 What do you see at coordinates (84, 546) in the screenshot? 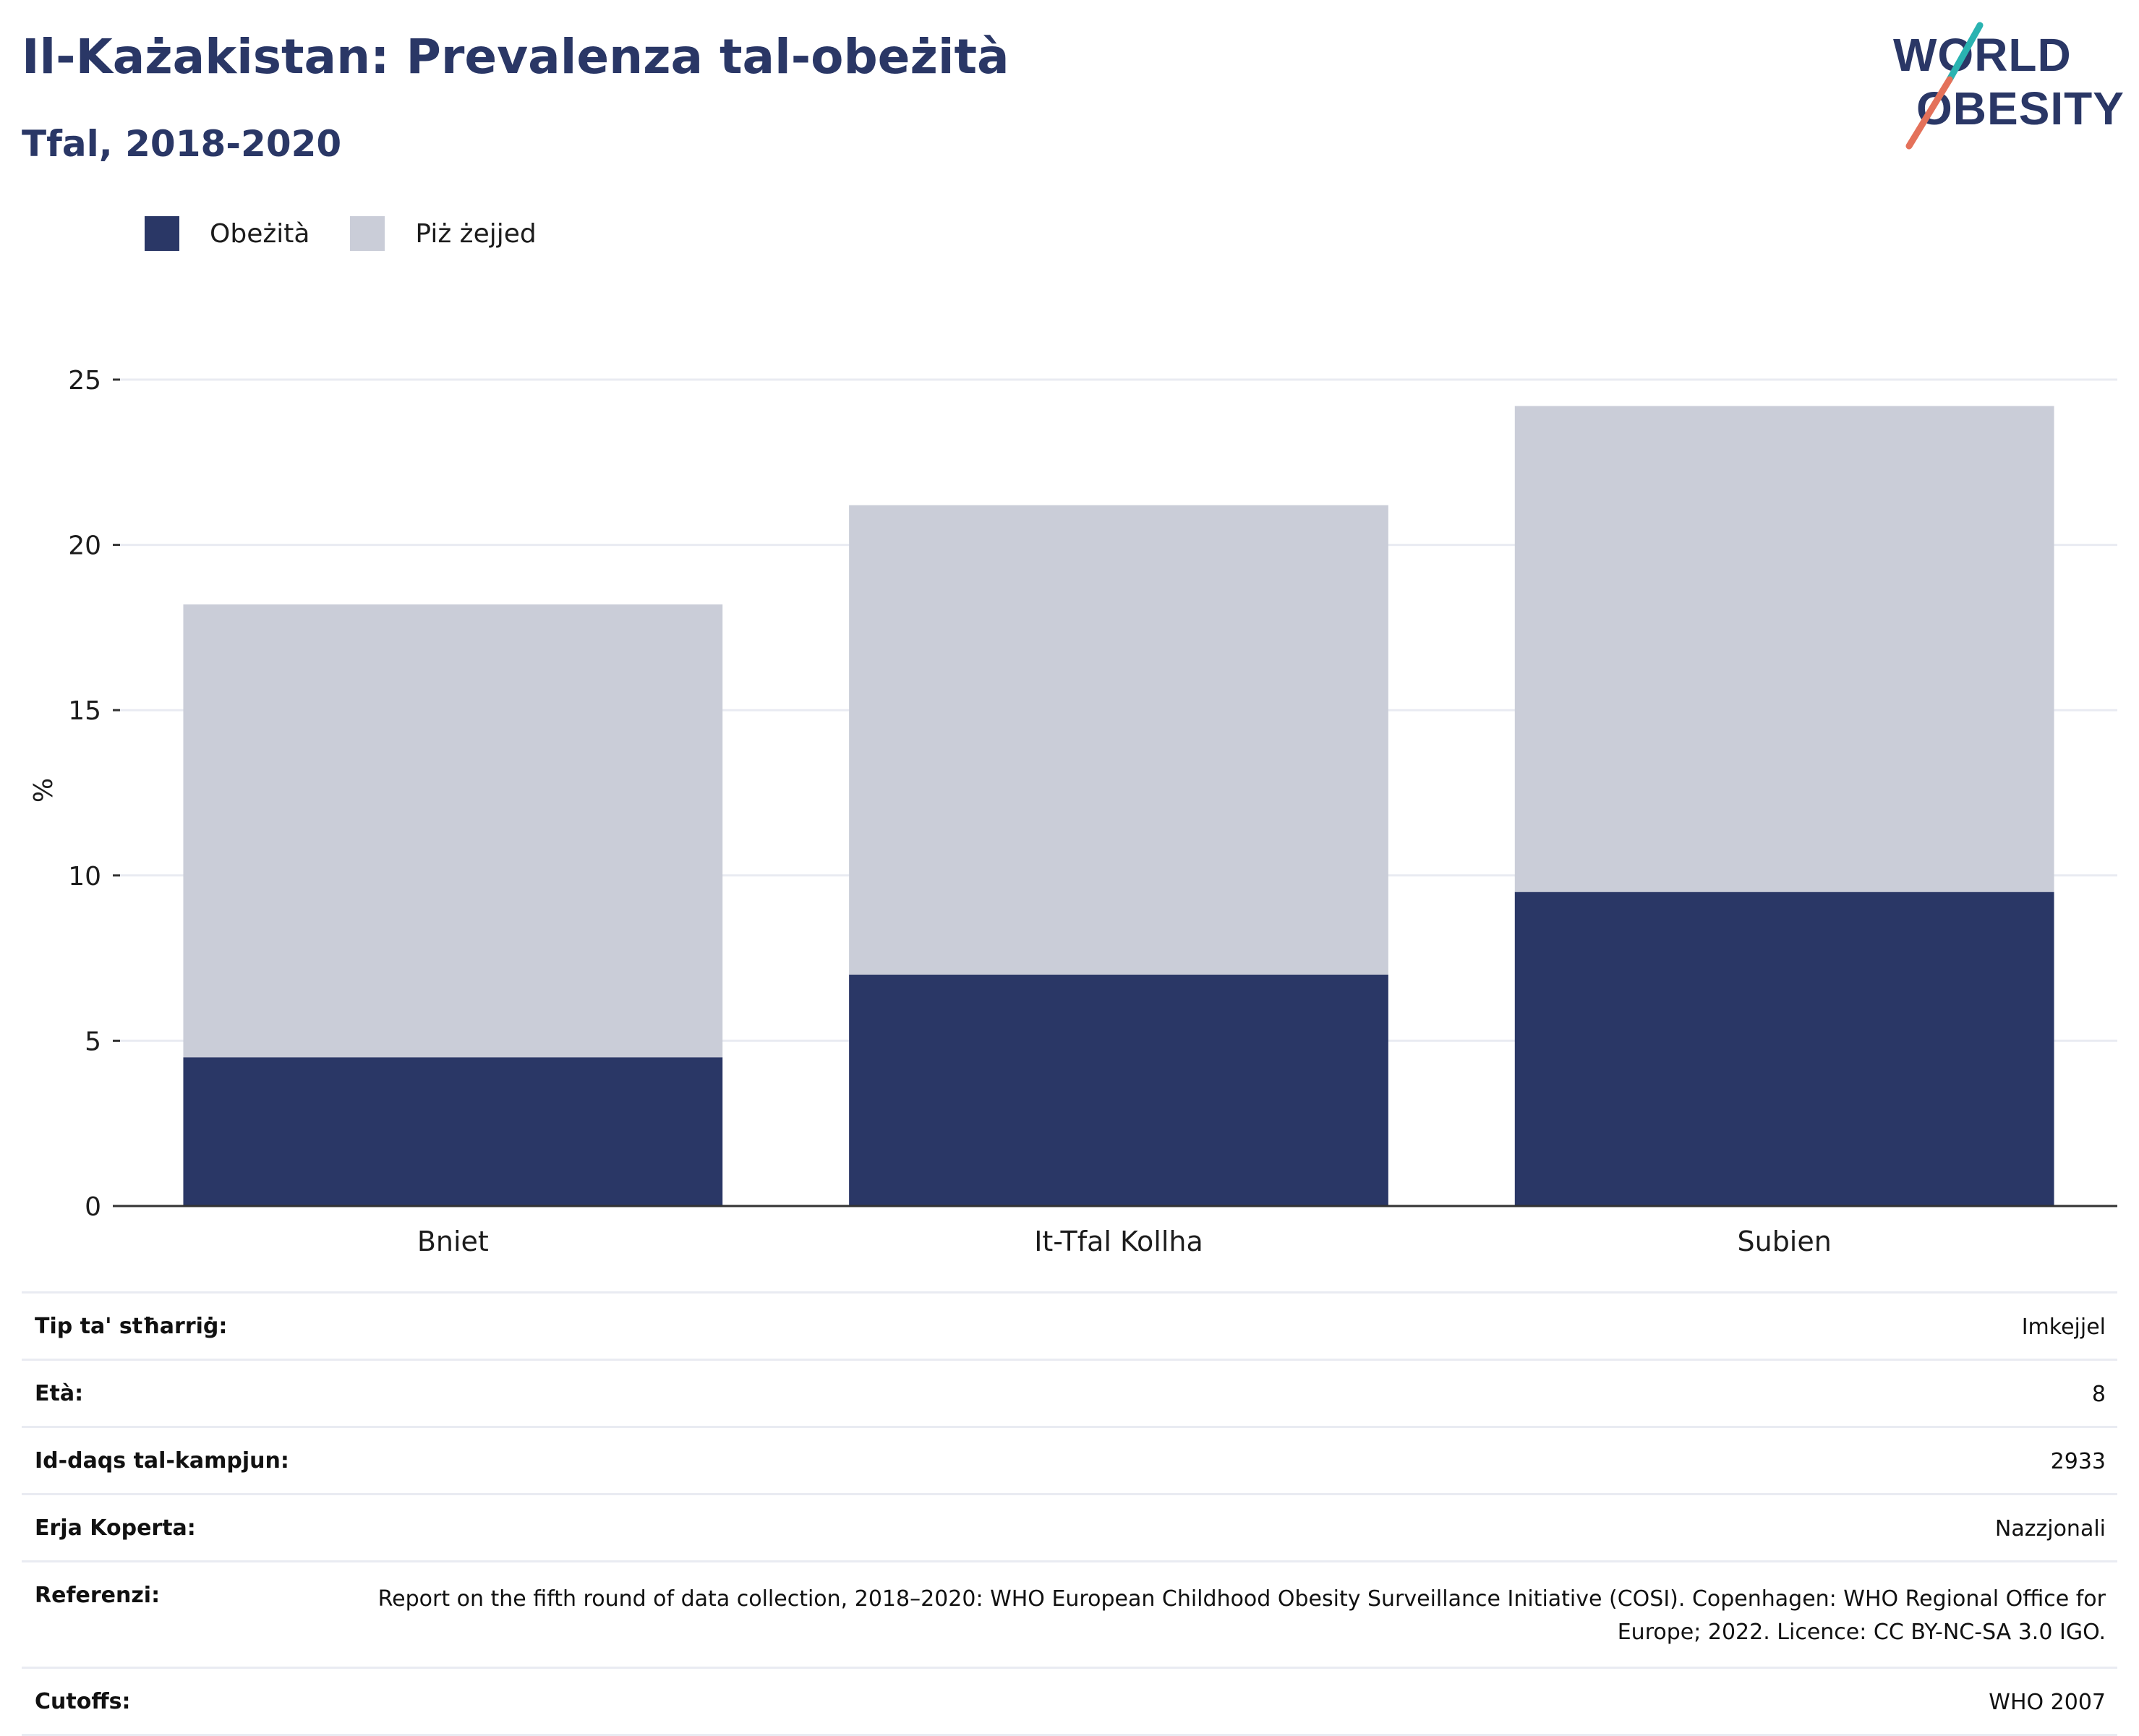
I see `y-tick-label: 20` at bounding box center [84, 546].